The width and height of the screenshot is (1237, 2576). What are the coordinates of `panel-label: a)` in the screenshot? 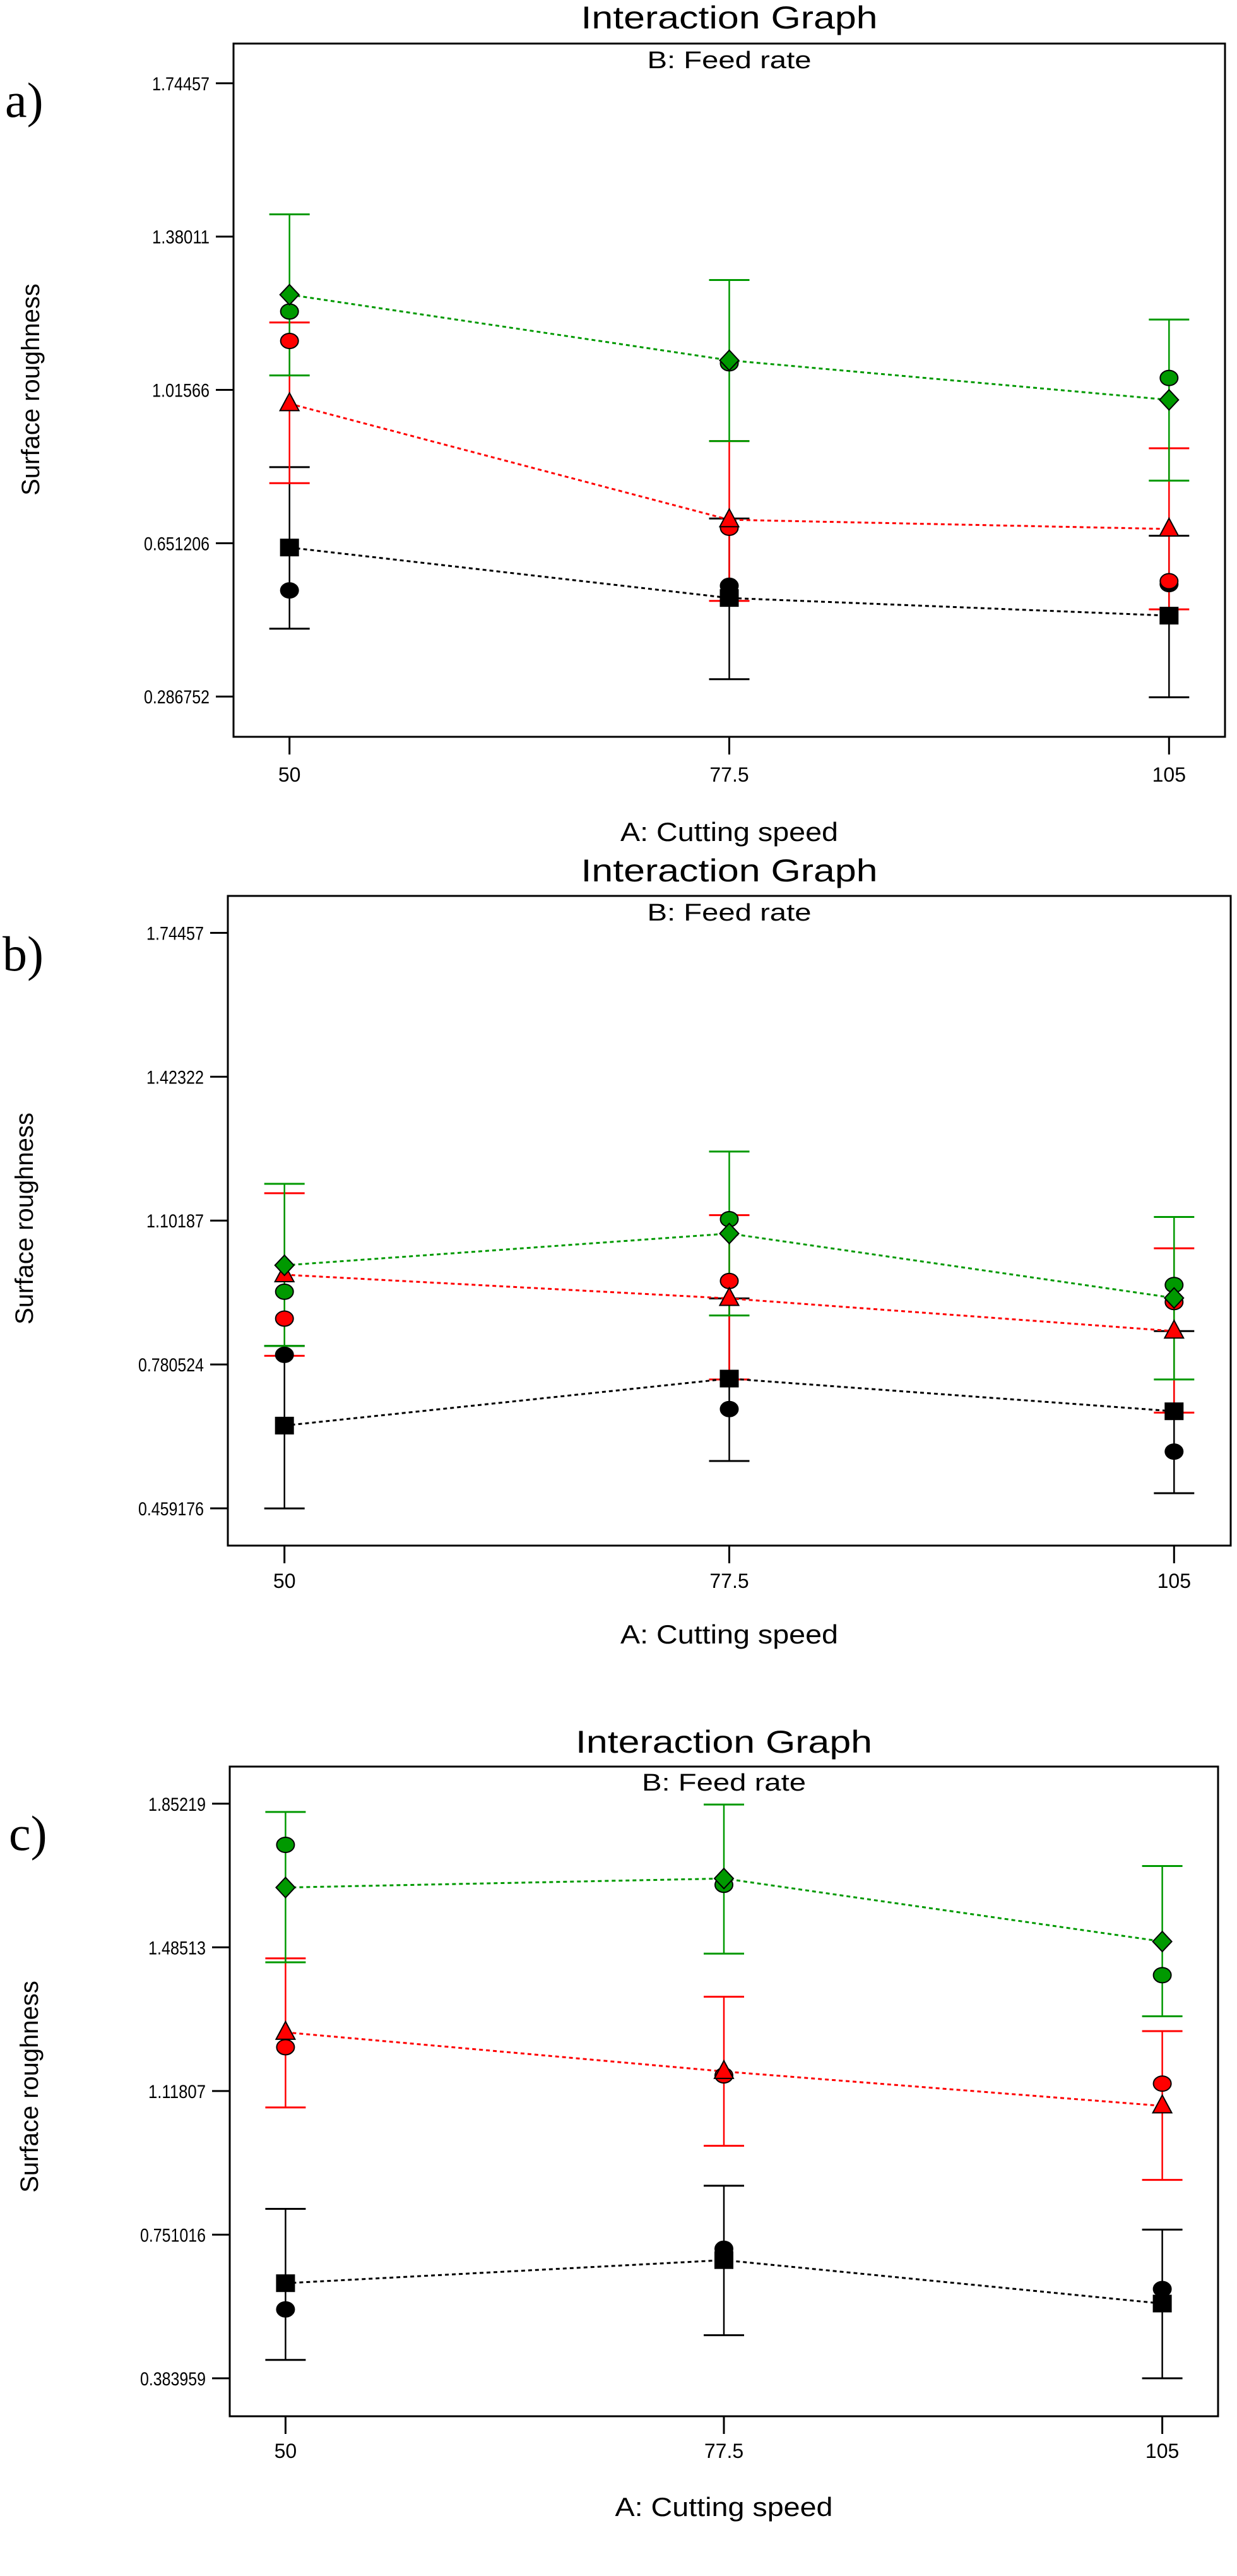 It's located at (24, 100).